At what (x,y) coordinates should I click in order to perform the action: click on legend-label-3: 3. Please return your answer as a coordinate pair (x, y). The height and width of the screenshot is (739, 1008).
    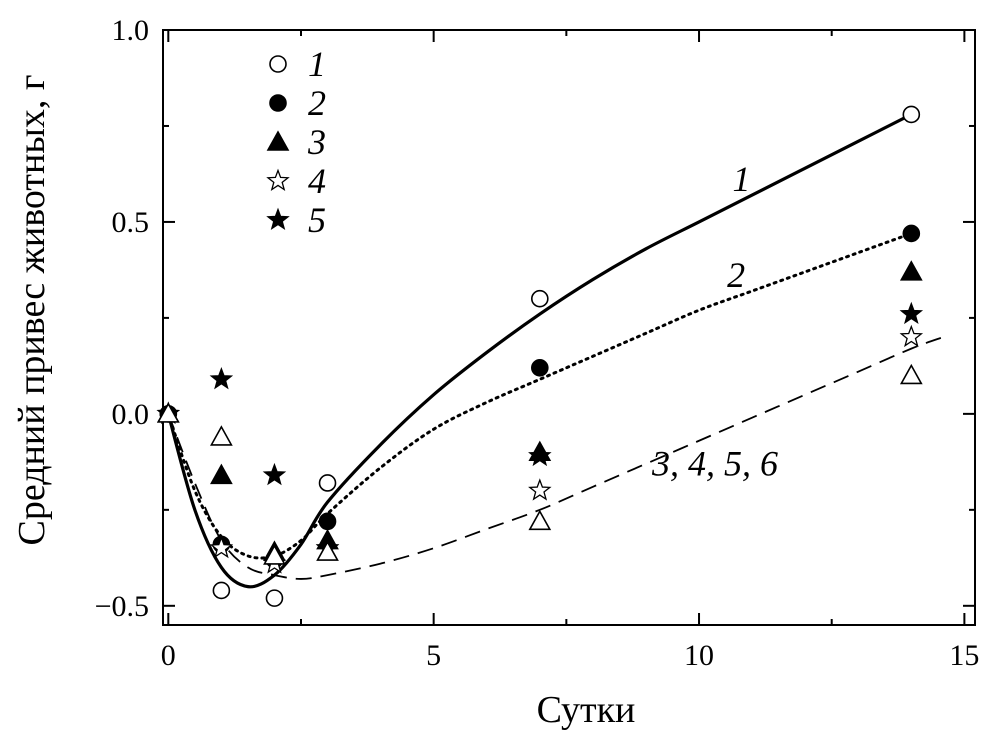
    Looking at the image, I should click on (316, 142).